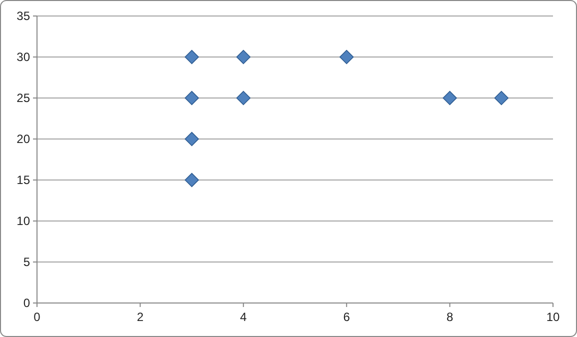  What do you see at coordinates (26, 303) in the screenshot?
I see `y-tick-label: 0` at bounding box center [26, 303].